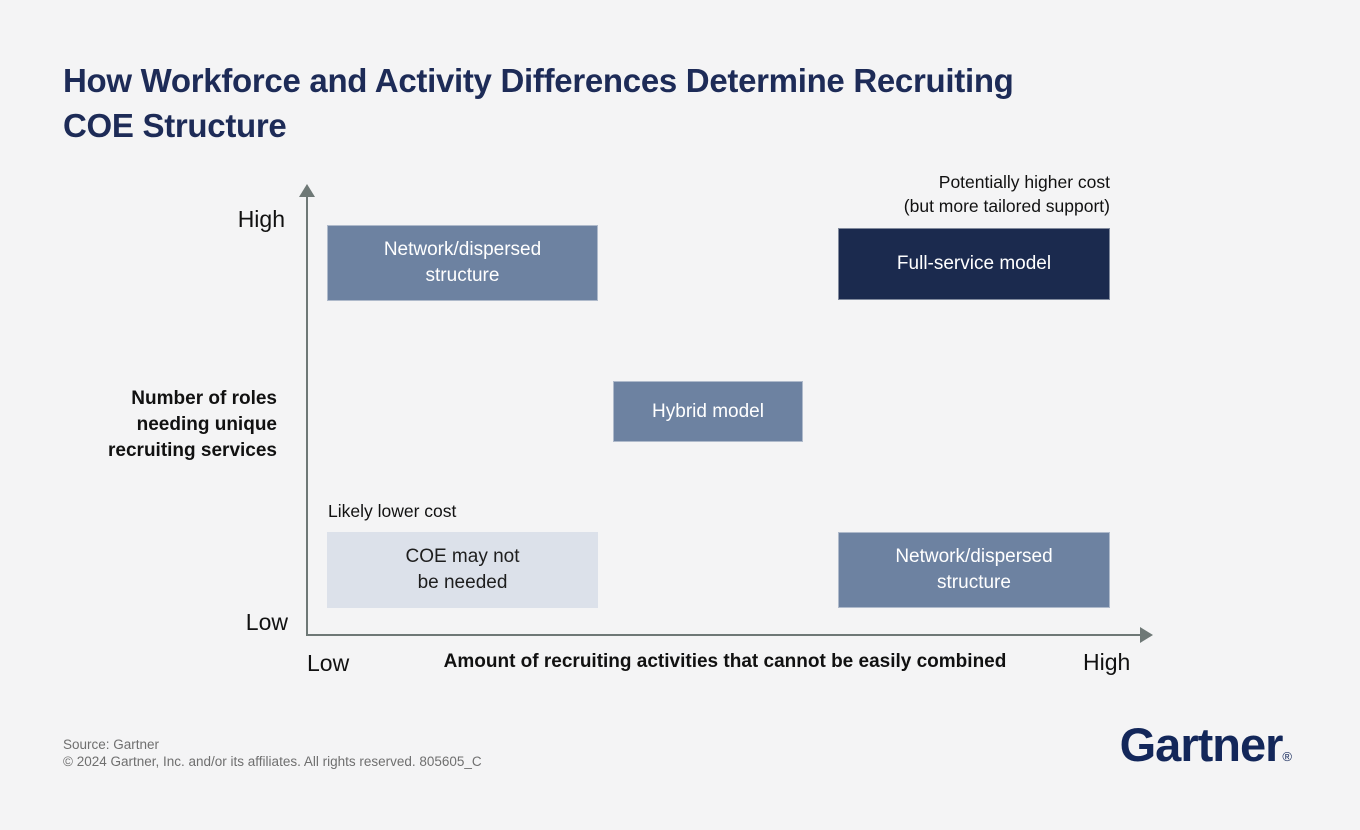 This screenshot has width=1360, height=830. I want to click on footer-source: Source: Gartner, so click(111, 744).